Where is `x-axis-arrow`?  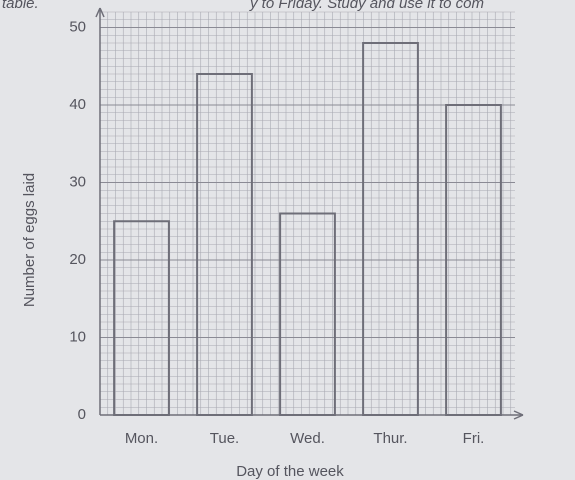
x-axis-arrow is located at coordinates (518, 415).